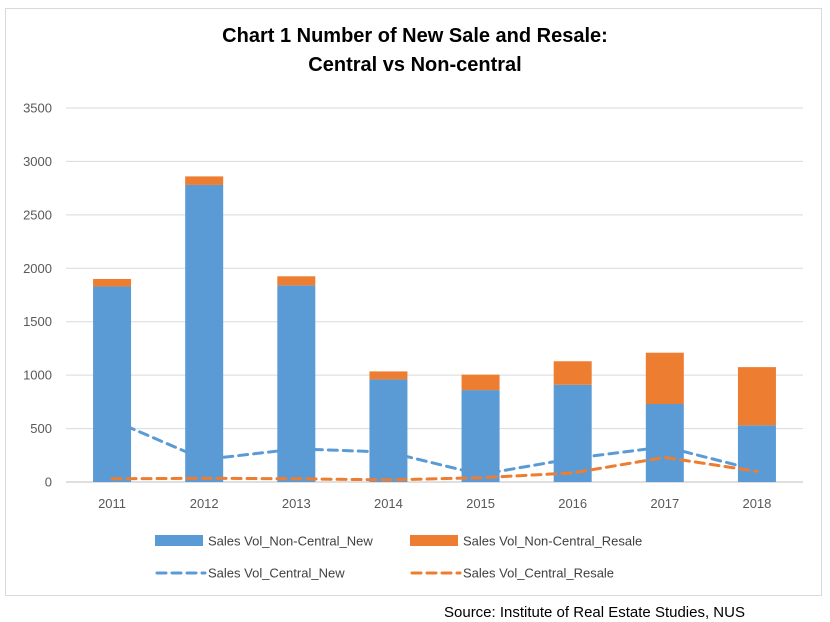 Image resolution: width=830 pixels, height=622 pixels. What do you see at coordinates (664, 503) in the screenshot?
I see `x-tick-label: 2017` at bounding box center [664, 503].